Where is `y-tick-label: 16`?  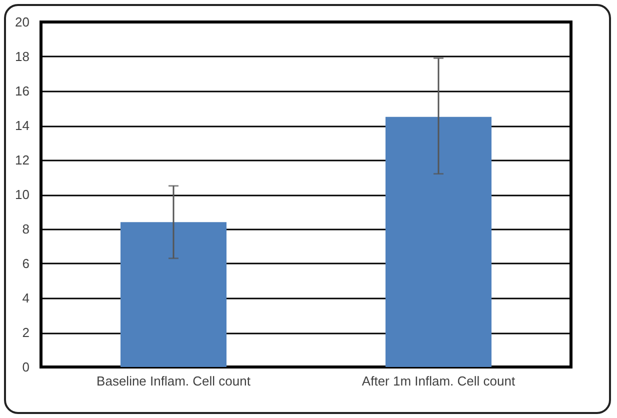 y-tick-label: 16 is located at coordinates (22, 91).